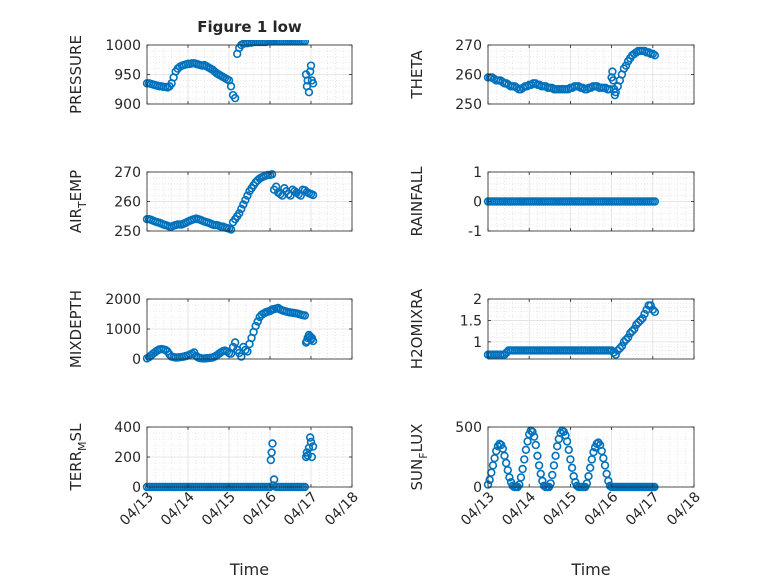 The height and width of the screenshot is (583, 778). I want to click on y-tick-label: 1, so click(477, 343).